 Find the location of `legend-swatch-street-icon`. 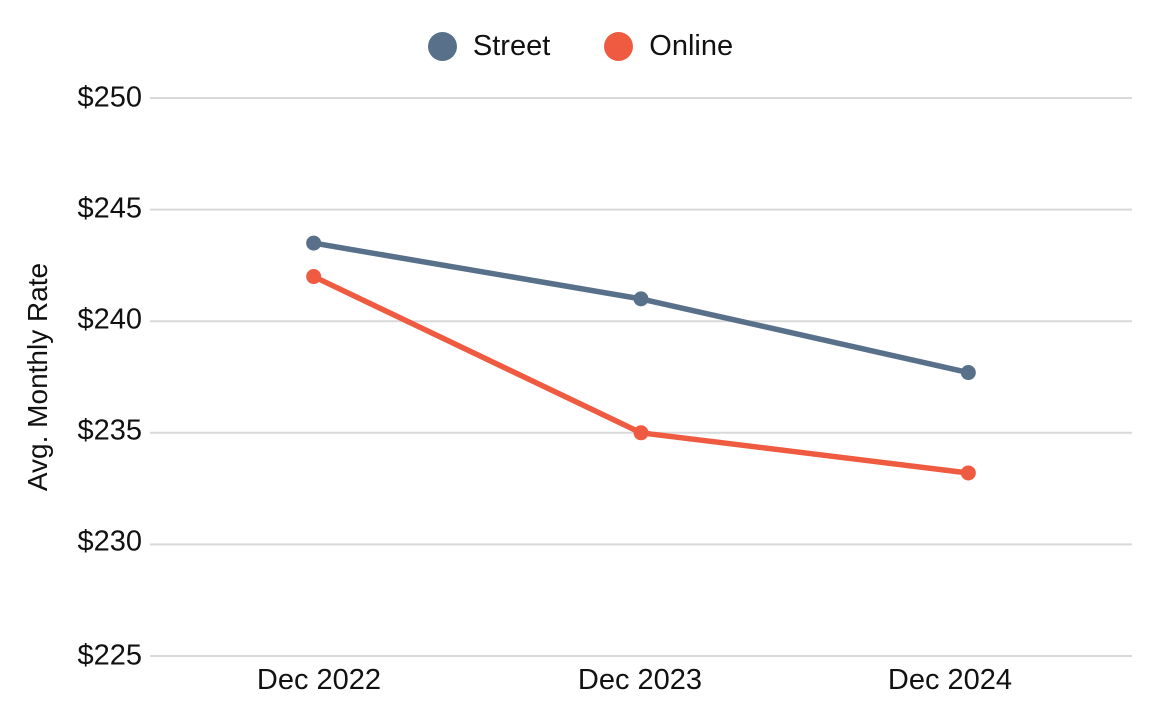

legend-swatch-street-icon is located at coordinates (442, 46).